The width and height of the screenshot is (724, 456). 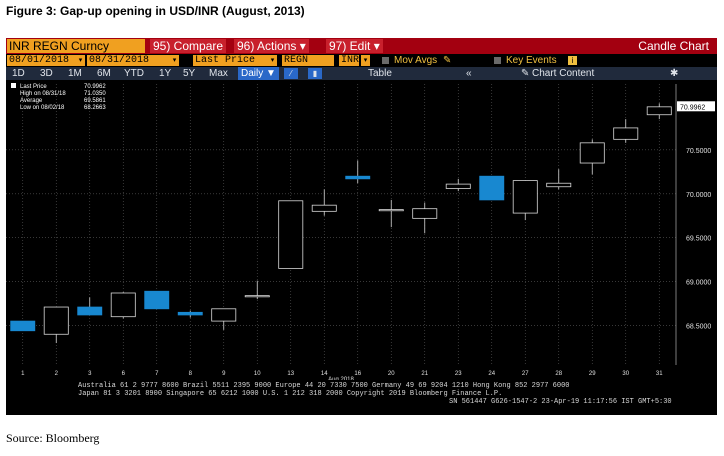 What do you see at coordinates (33, 87) in the screenshot?
I see `legend-last-price-label: Last Price` at bounding box center [33, 87].